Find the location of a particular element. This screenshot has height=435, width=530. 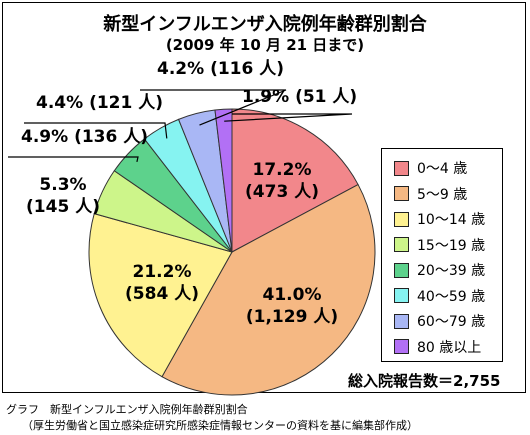

legend-item: 40～59 歳 is located at coordinates (439, 296).